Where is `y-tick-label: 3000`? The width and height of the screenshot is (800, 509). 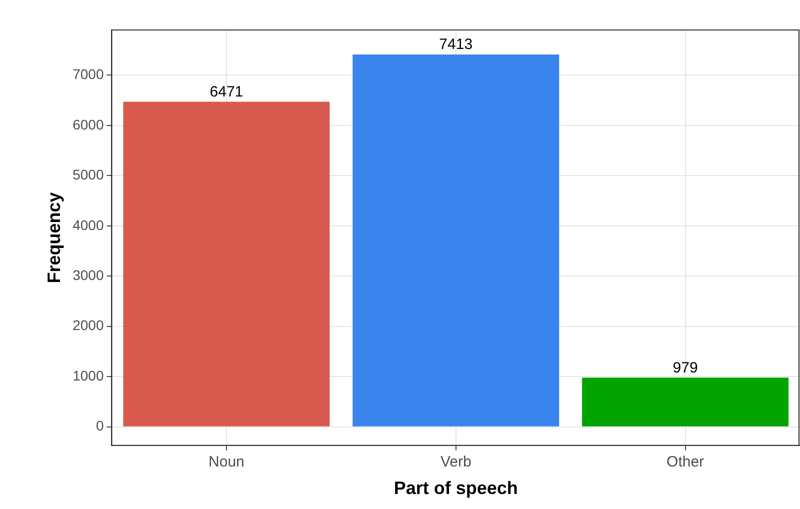
y-tick-label: 3000 is located at coordinates (88, 274).